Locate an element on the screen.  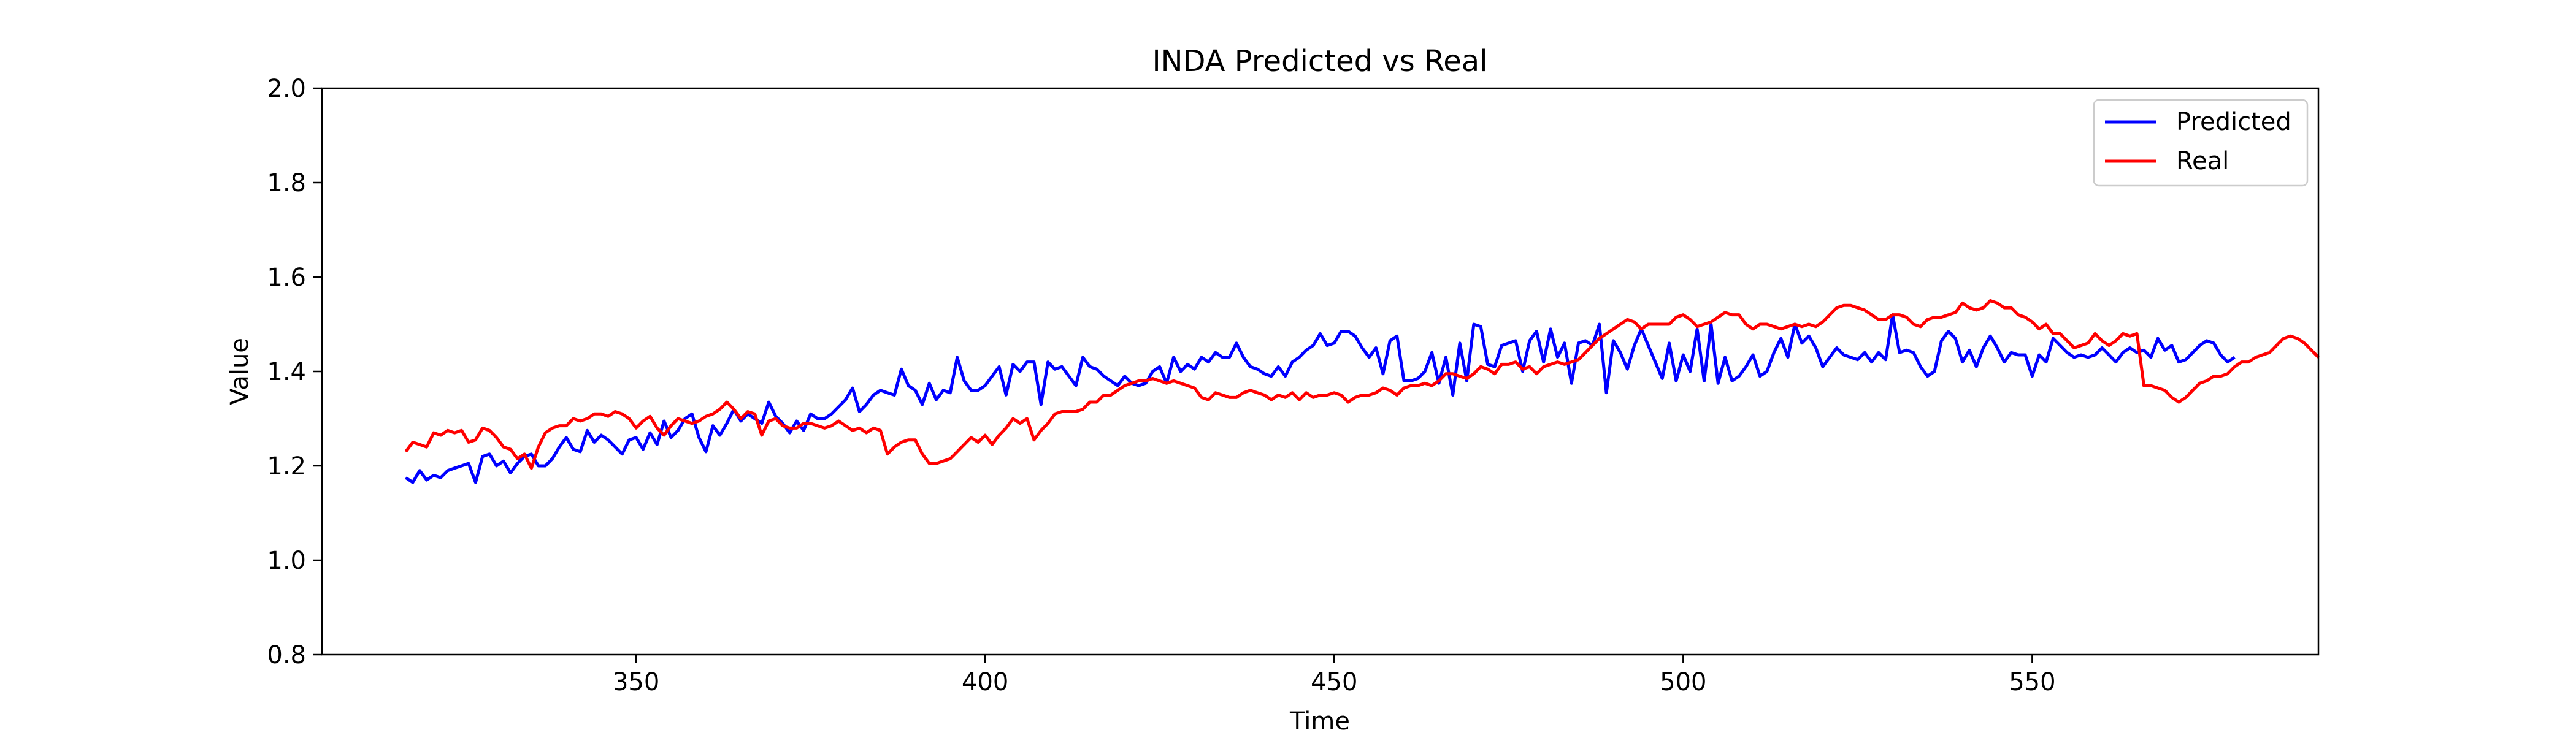
x-tick-label: 400 is located at coordinates (985, 682).